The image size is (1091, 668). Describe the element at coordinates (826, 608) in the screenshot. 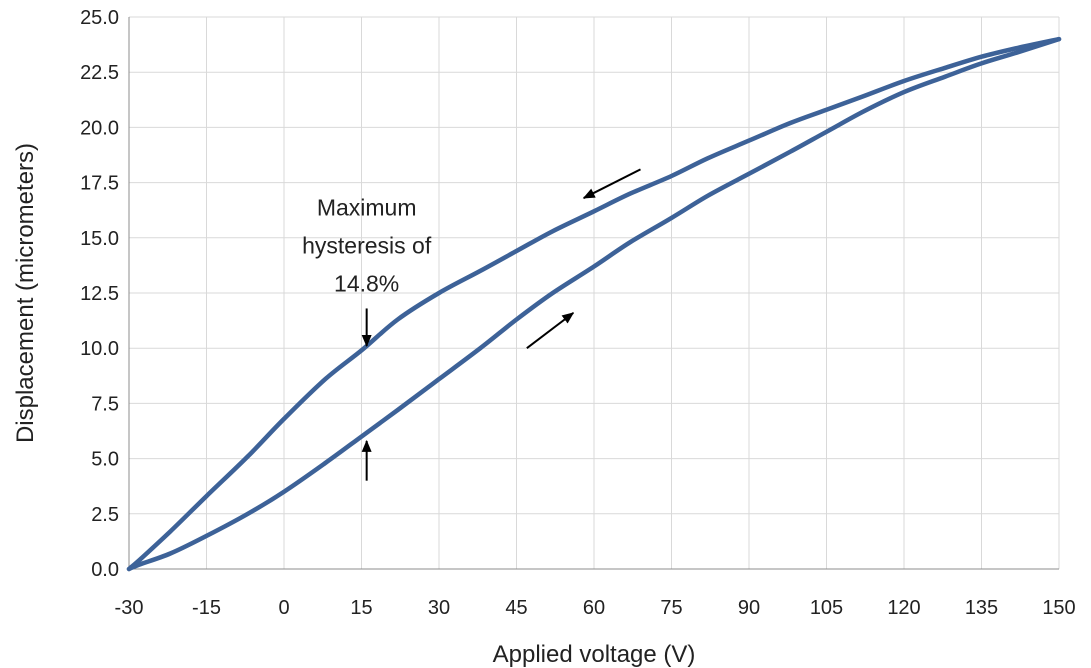

I see `x-tick-label: 105` at that location.